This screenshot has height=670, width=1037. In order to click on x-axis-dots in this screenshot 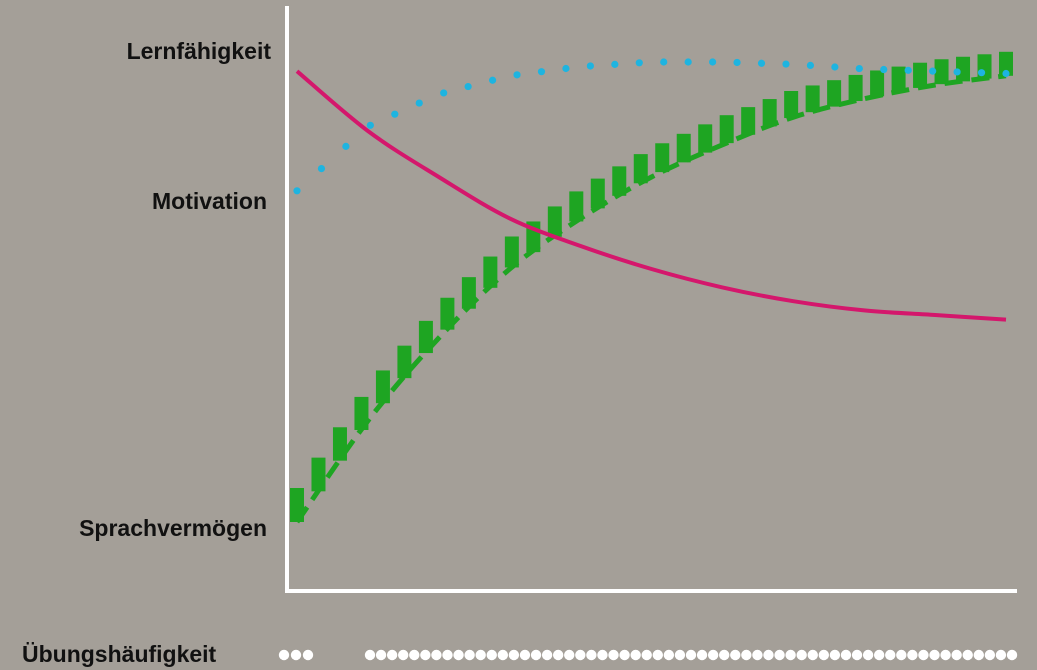, I will do `click(648, 655)`.